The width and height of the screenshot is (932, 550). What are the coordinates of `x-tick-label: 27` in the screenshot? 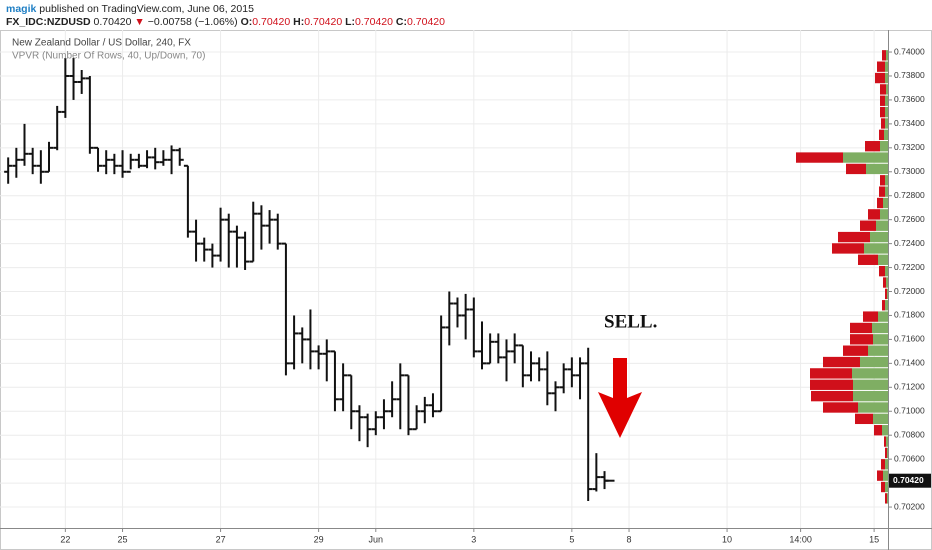 It's located at (221, 539).